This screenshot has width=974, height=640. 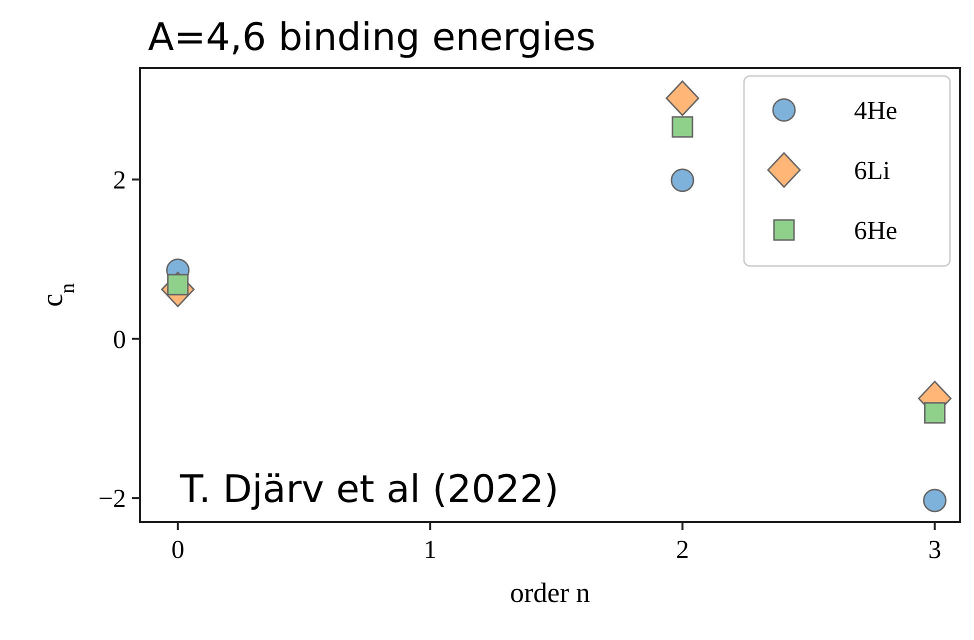 What do you see at coordinates (119, 339) in the screenshot?
I see `y-tick-label: 0` at bounding box center [119, 339].